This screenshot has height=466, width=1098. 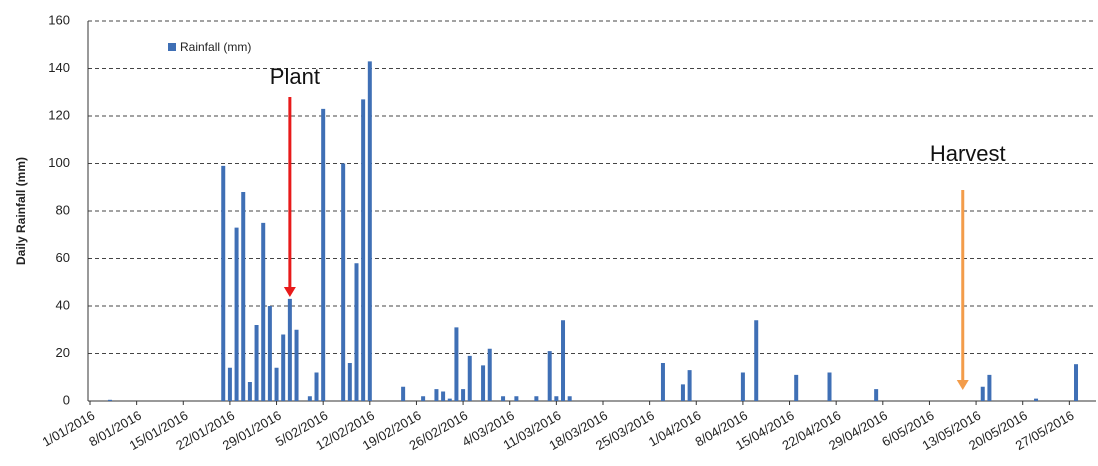 What do you see at coordinates (968, 153) in the screenshot?
I see `annotation-label: Harvest` at bounding box center [968, 153].